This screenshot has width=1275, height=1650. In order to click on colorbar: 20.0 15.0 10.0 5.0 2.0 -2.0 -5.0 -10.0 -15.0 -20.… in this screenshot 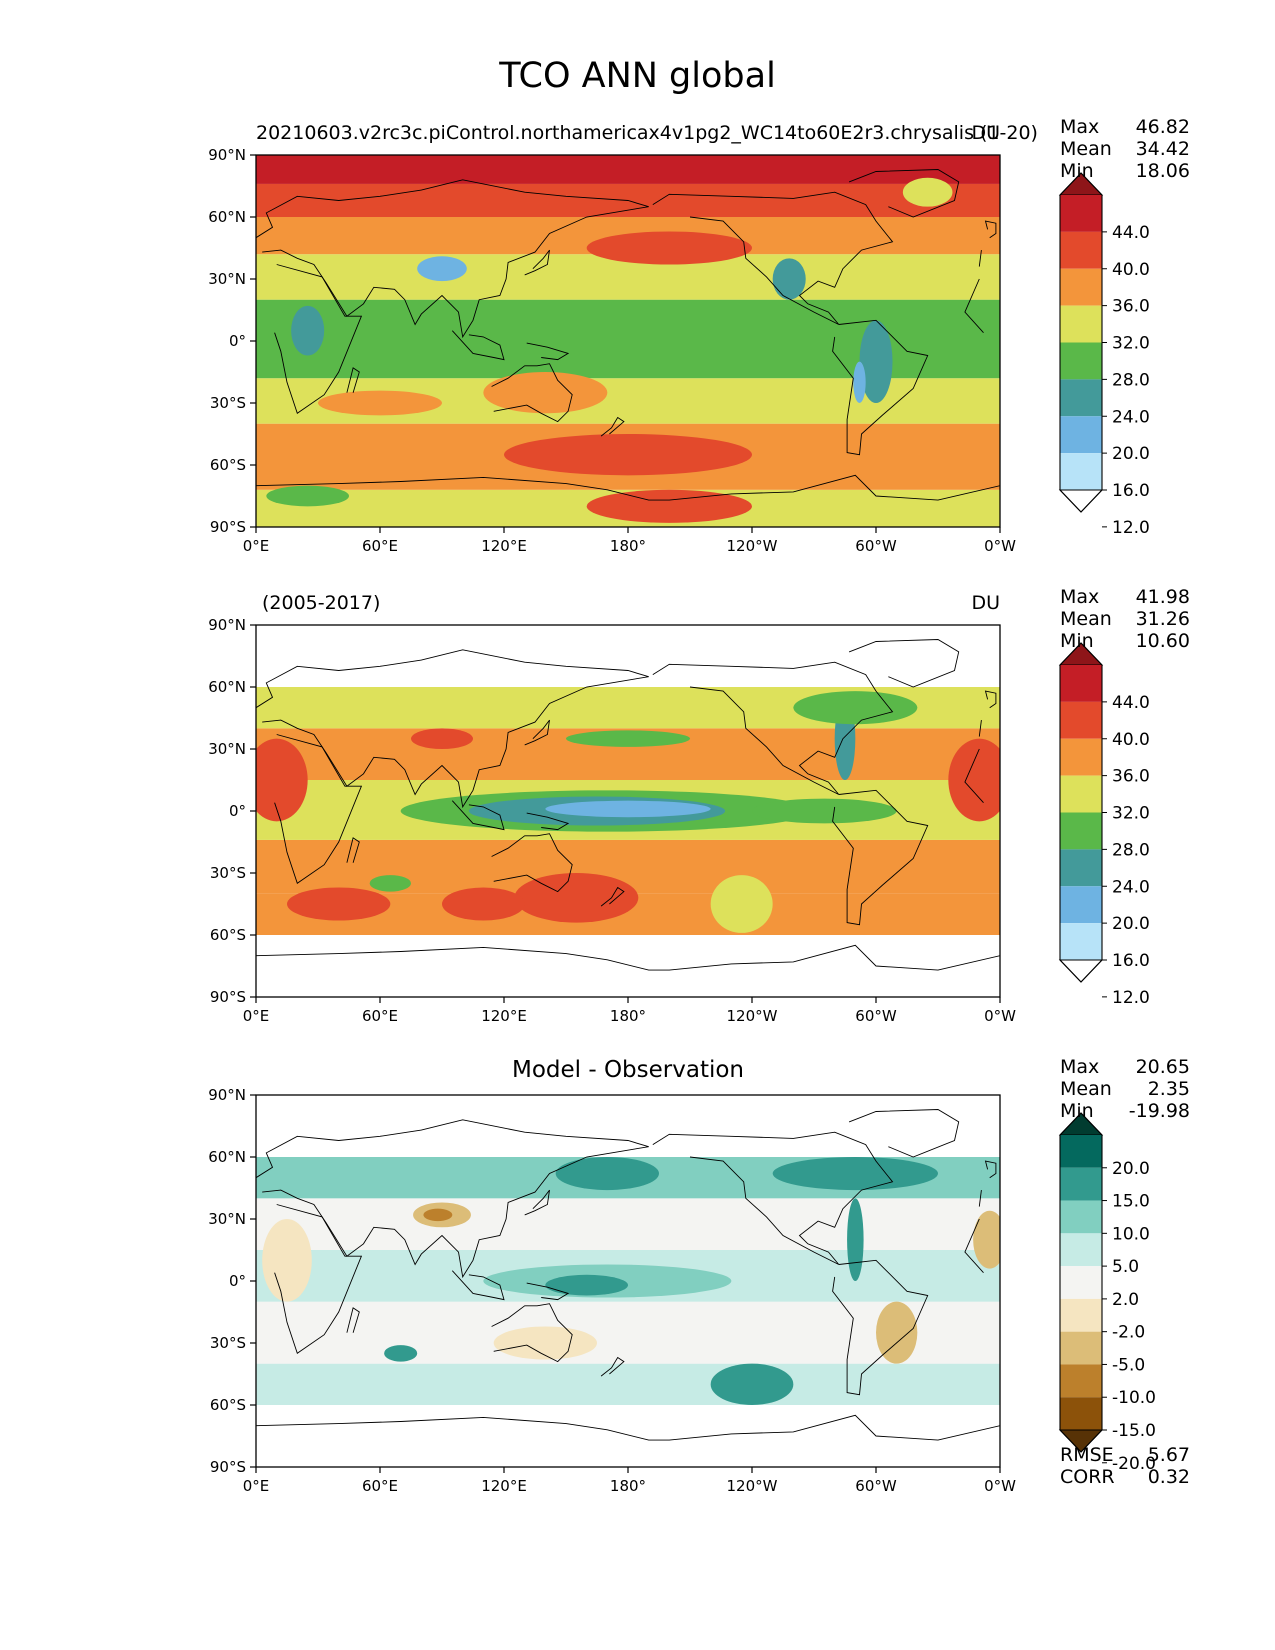, I will do `click(1107, 1293)`.